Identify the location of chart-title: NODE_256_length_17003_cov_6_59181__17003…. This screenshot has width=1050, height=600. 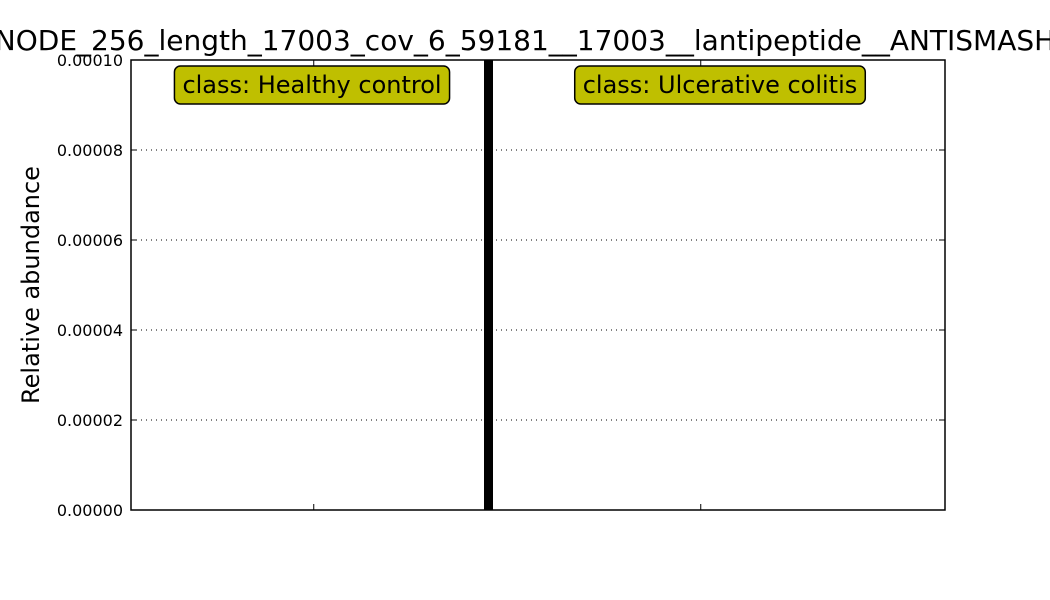
(525, 40).